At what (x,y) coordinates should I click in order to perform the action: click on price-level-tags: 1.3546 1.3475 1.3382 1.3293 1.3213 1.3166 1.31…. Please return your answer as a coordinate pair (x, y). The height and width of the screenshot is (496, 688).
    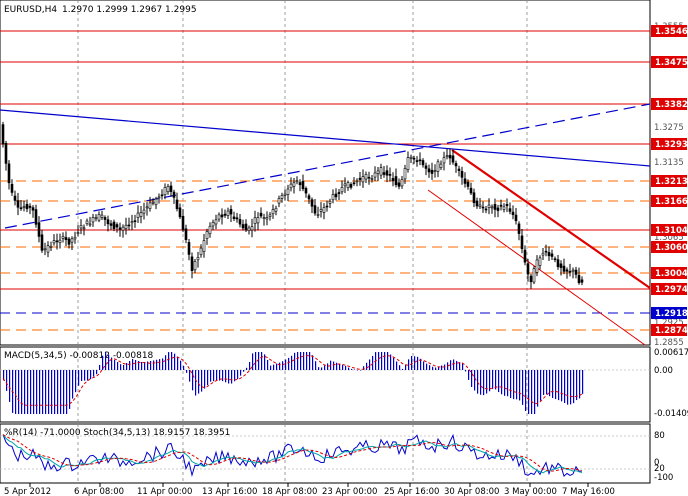
    Looking at the image, I should click on (669, 180).